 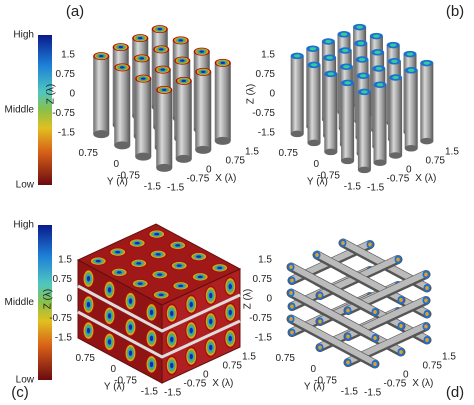 I want to click on panel-label: (b), so click(x=455, y=11).